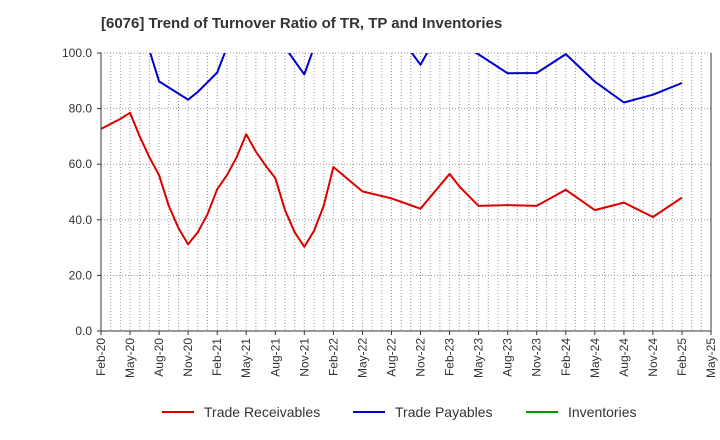 The height and width of the screenshot is (440, 720). I want to click on x-tick-label: May-22, so click(362, 358).